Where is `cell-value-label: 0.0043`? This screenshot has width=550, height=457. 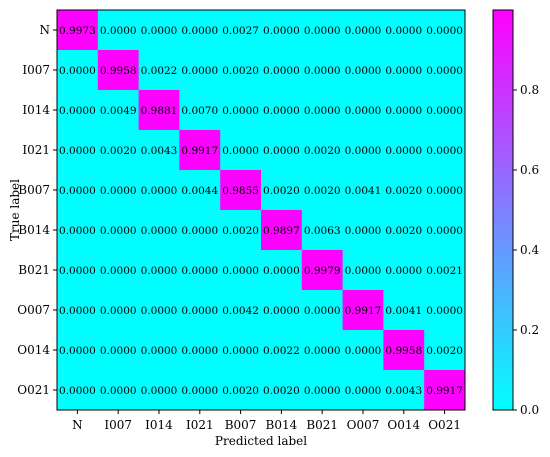 cell-value-label: 0.0043 is located at coordinates (159, 151).